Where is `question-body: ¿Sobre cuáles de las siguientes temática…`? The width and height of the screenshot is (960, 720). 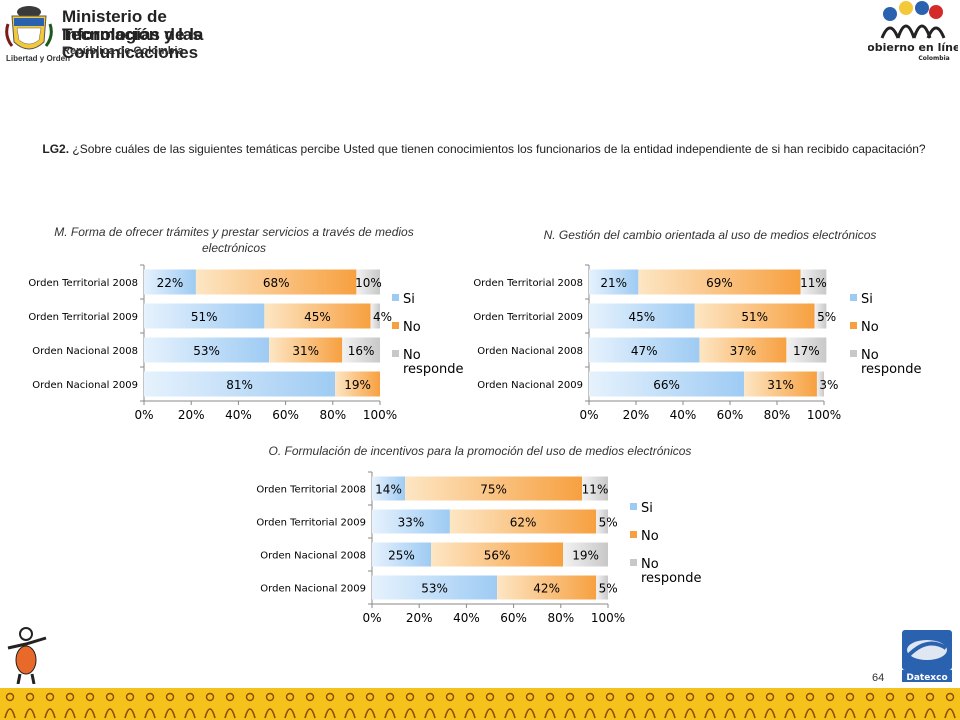 question-body: ¿Sobre cuáles de las siguientes temática… is located at coordinates (499, 149).